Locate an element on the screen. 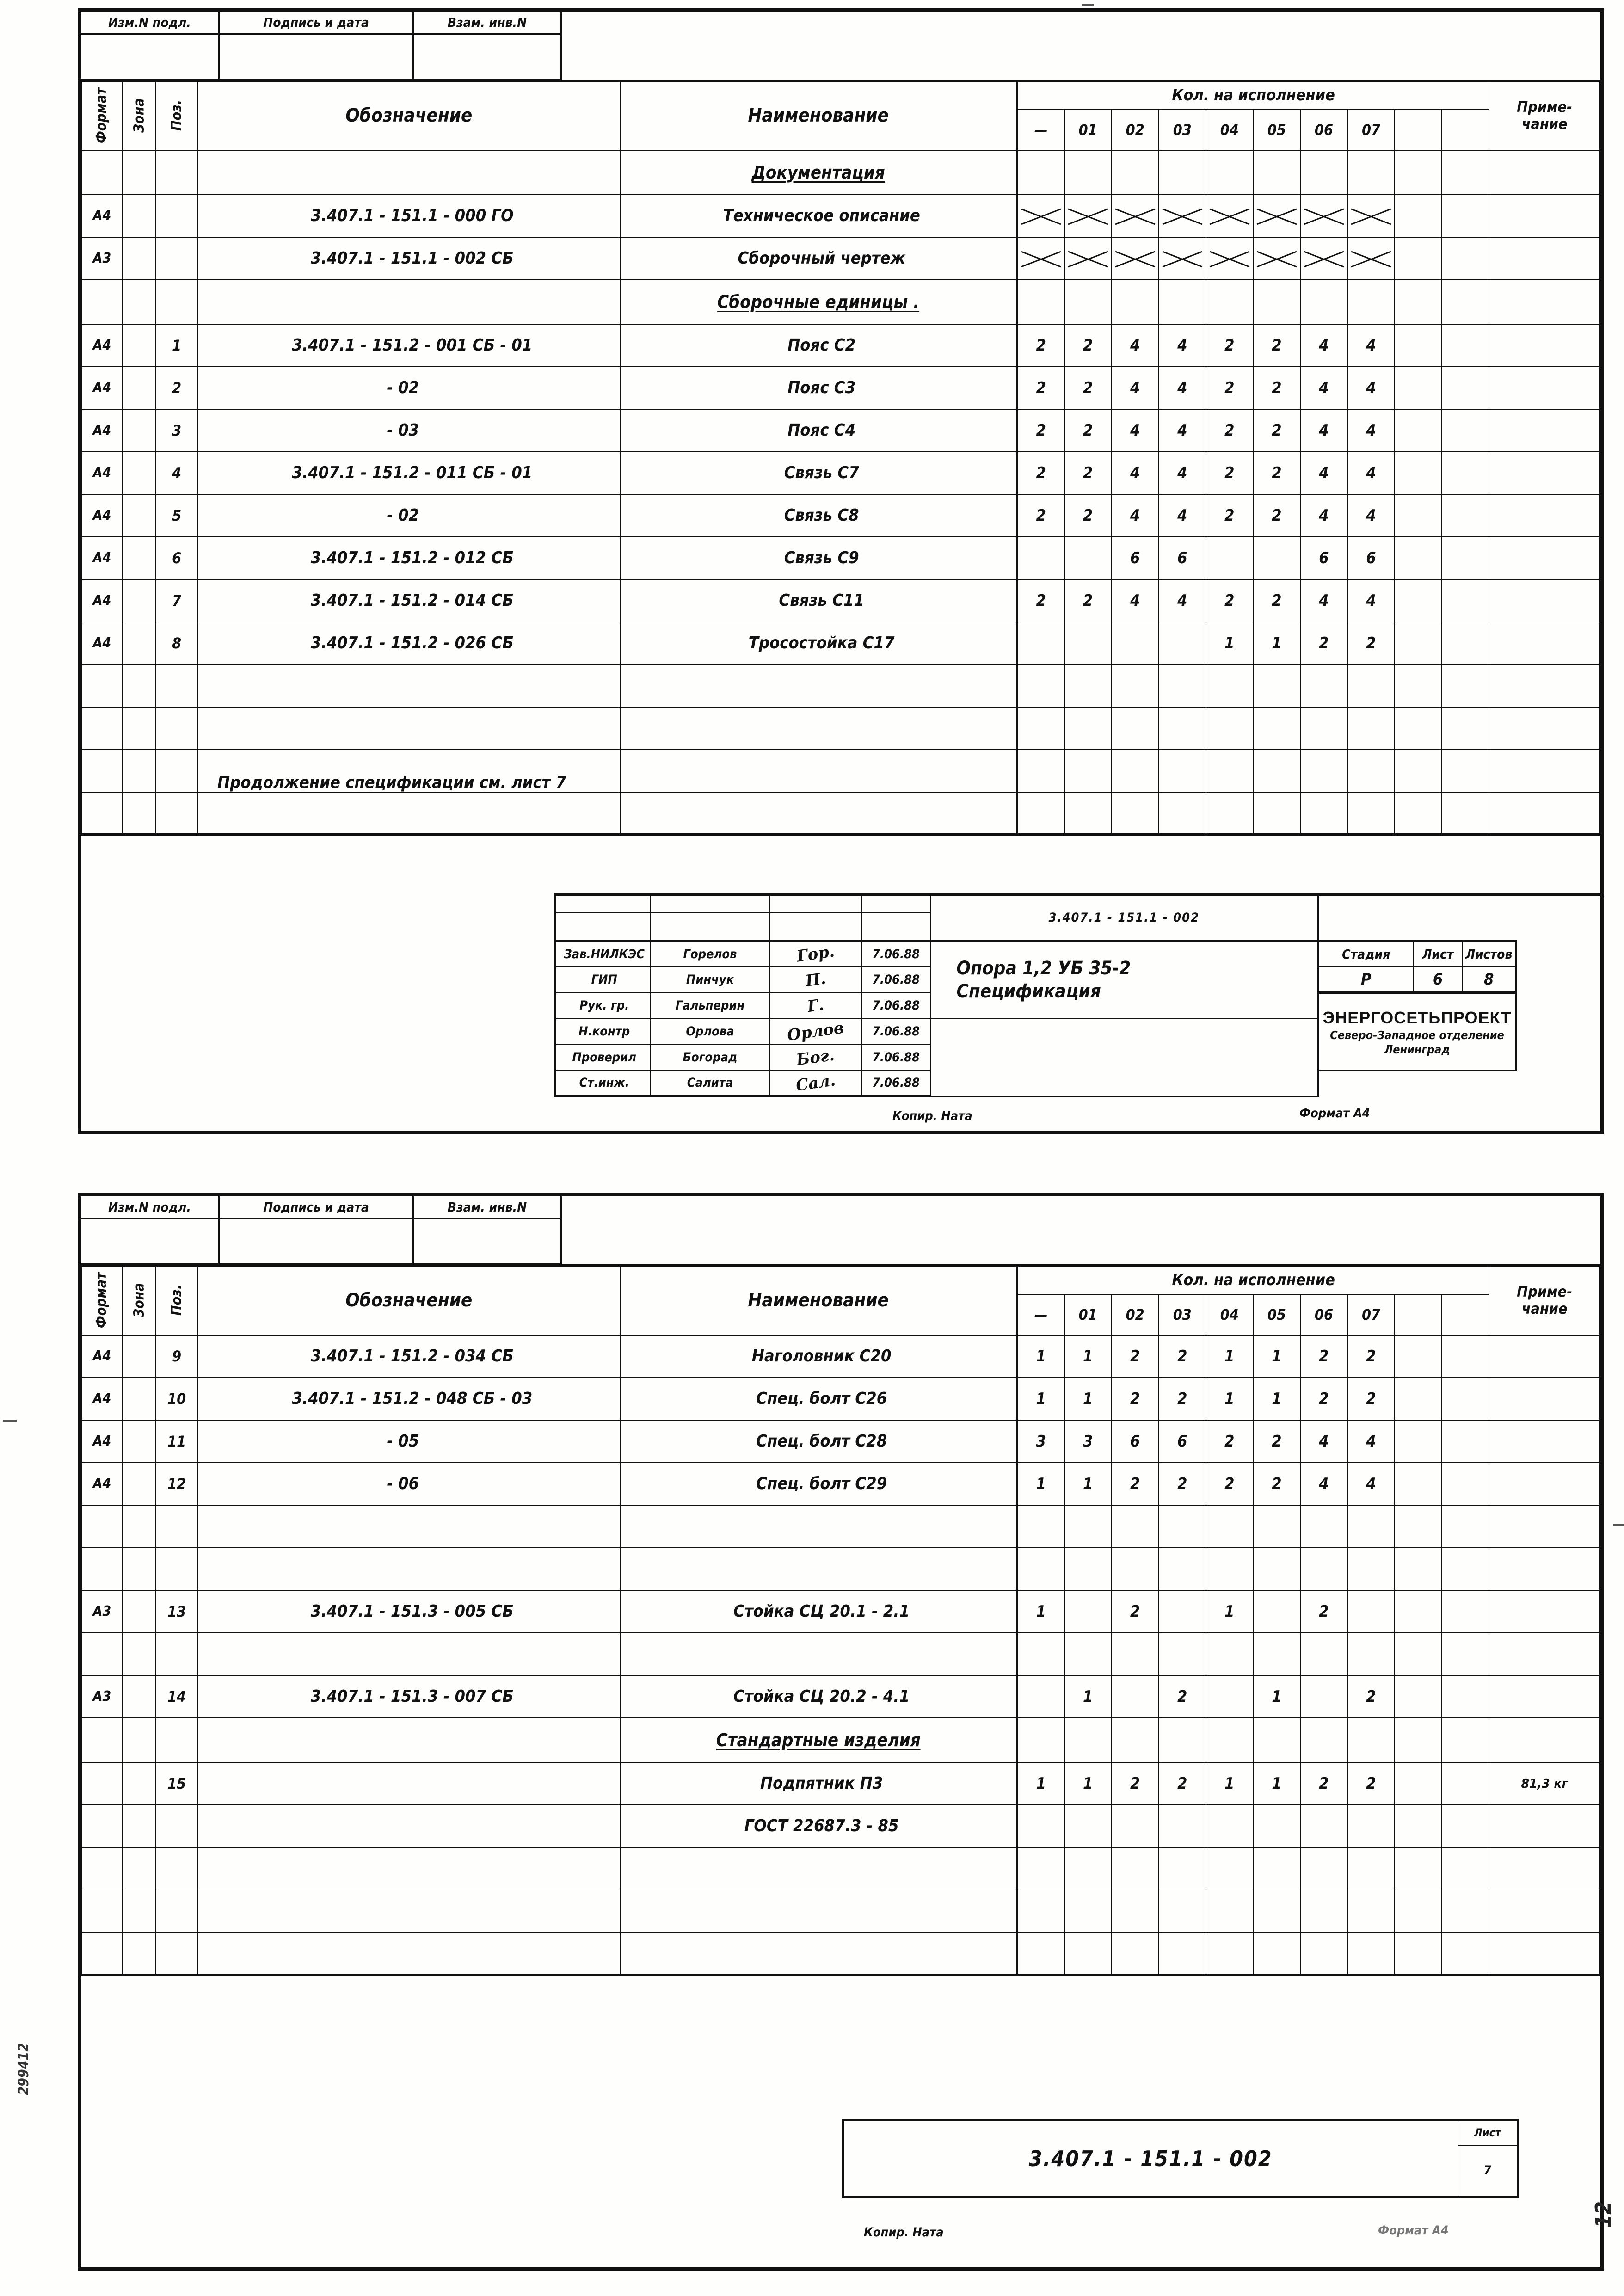 Image resolution: width=1624 pixels, height=2296 pixels. th-format: Формат is located at coordinates (101, 115).